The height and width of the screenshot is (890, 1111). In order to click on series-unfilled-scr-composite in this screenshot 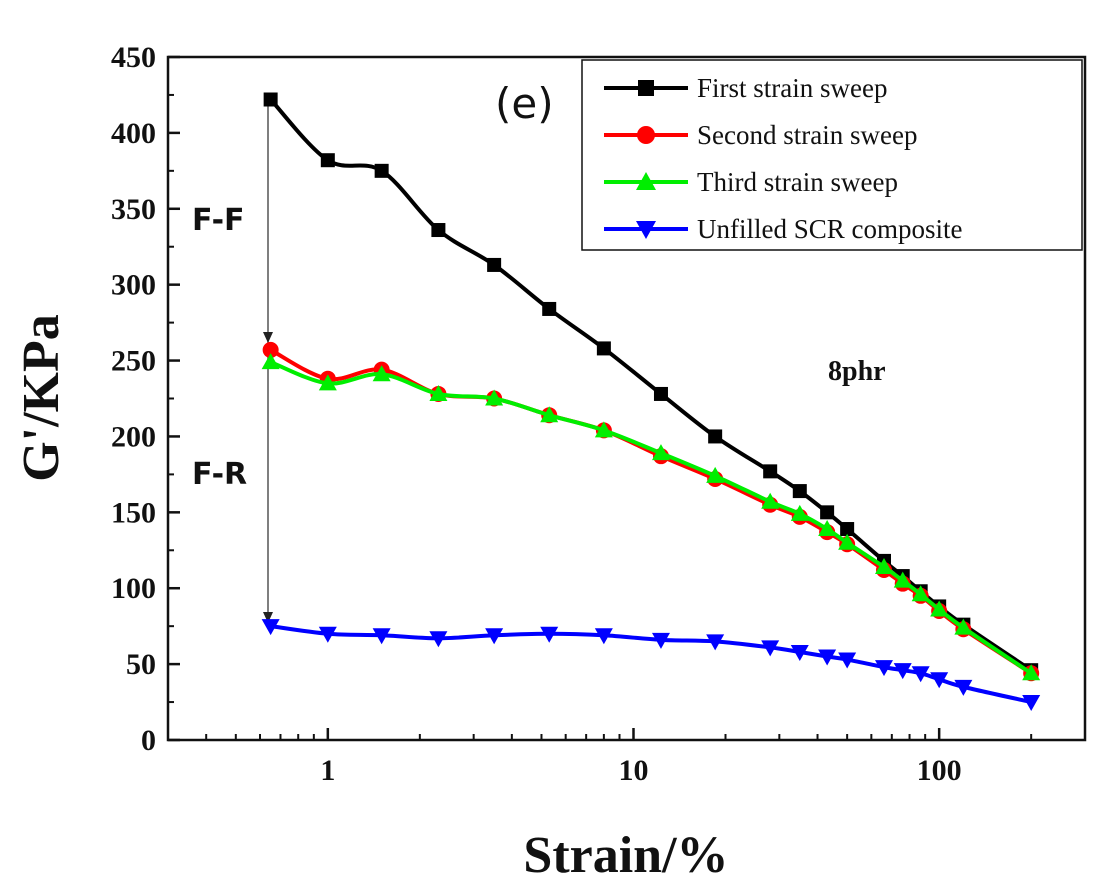, I will do `click(651, 665)`.